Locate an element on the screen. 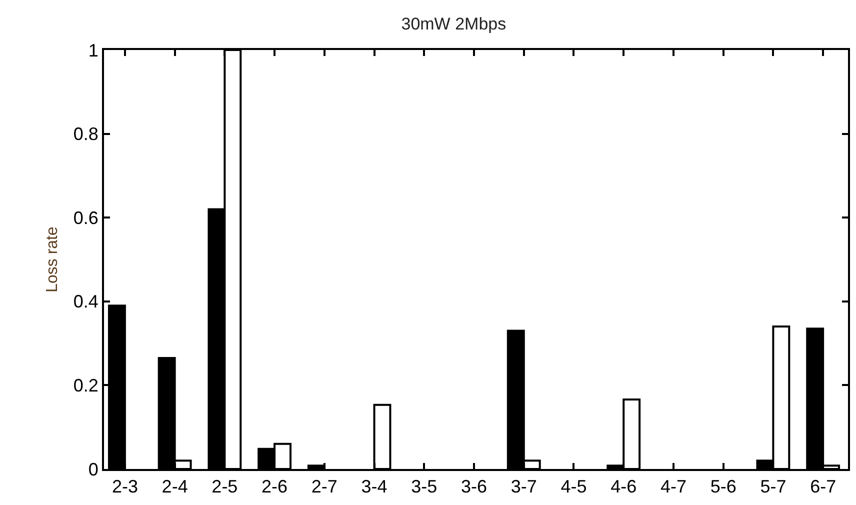 The width and height of the screenshot is (856, 505). x-tick-label: 5-7 is located at coordinates (773, 486).